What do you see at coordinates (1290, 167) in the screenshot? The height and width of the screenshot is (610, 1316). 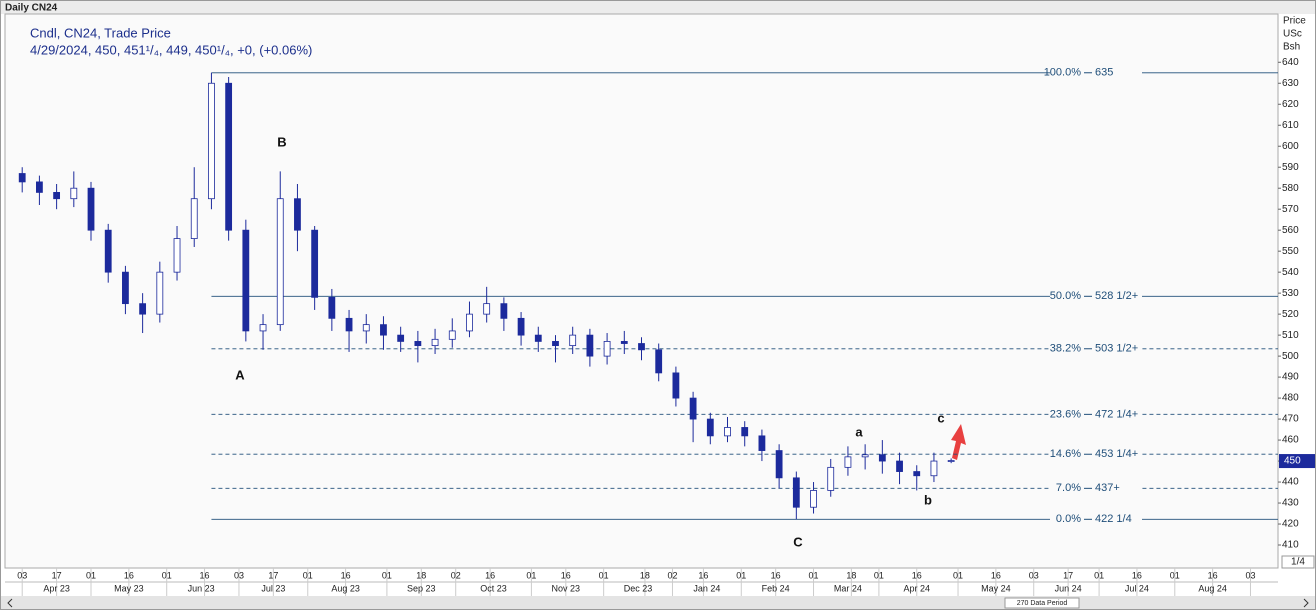 I see `y-tick-label: 590` at bounding box center [1290, 167].